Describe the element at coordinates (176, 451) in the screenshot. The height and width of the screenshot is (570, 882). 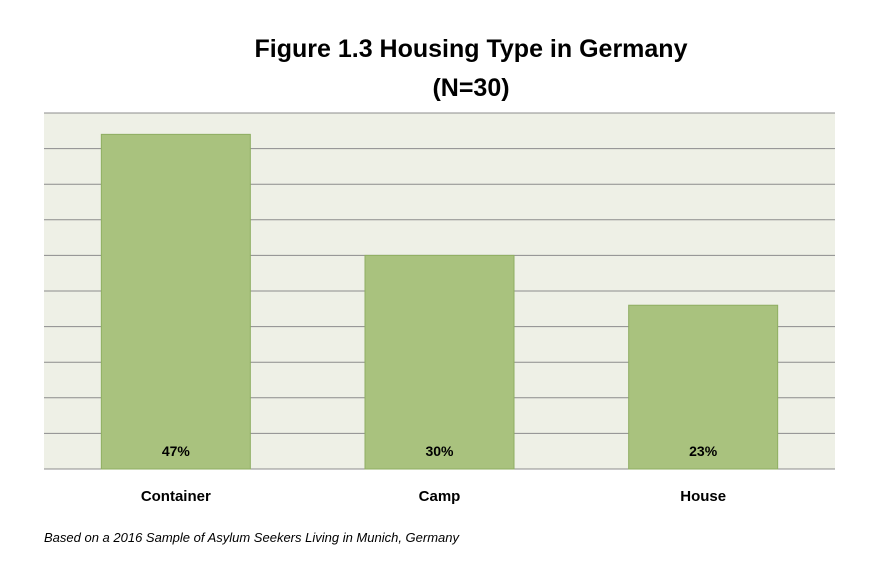
I see `data-label: 47%` at that location.